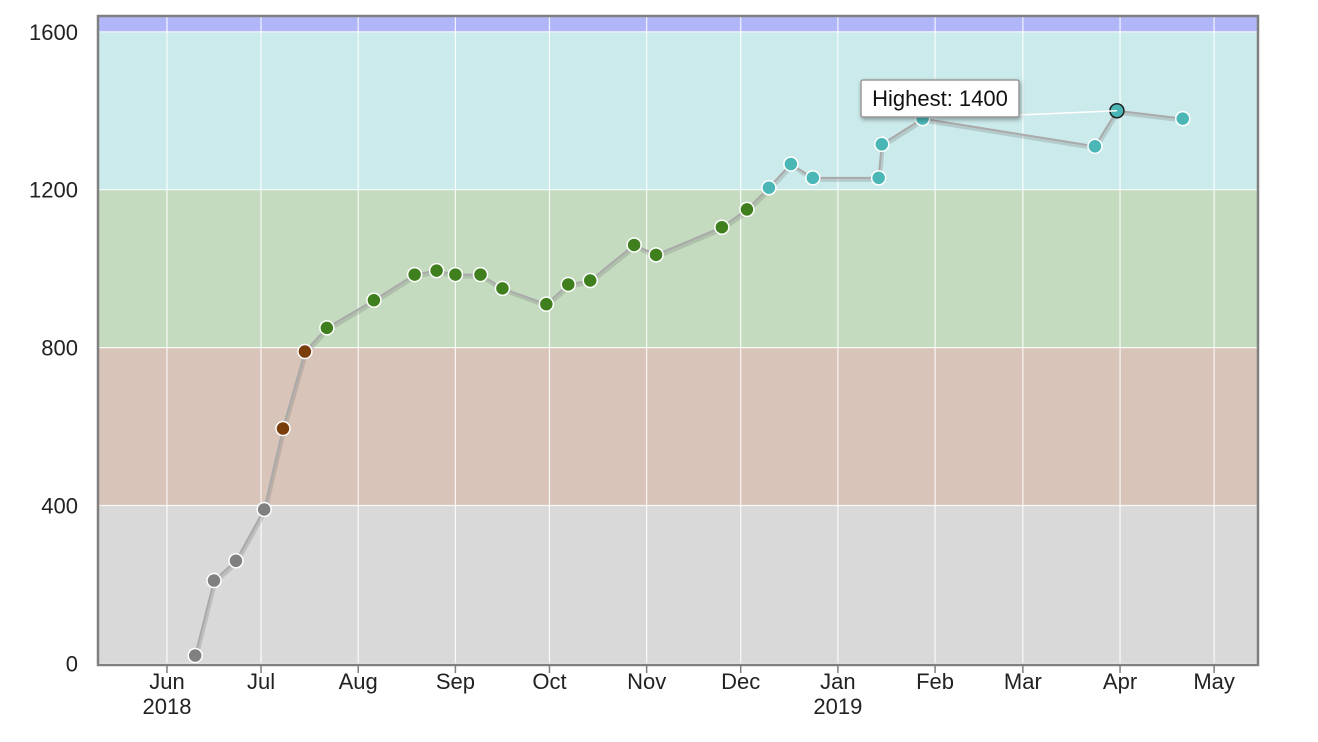  I want to click on tooltip-box, so click(940, 98).